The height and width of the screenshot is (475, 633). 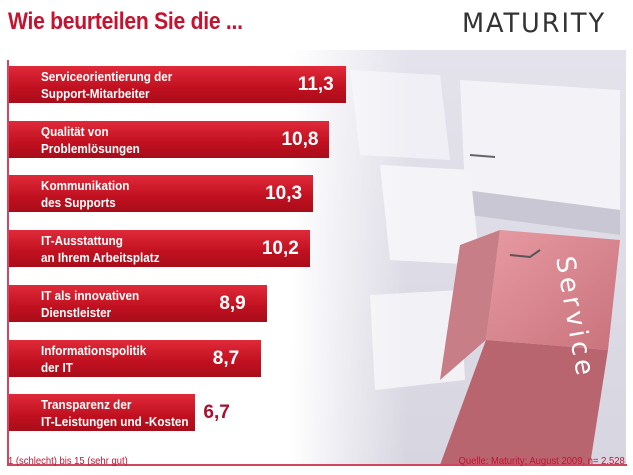 What do you see at coordinates (216, 413) in the screenshot?
I see `bar-value-label: 6,7` at bounding box center [216, 413].